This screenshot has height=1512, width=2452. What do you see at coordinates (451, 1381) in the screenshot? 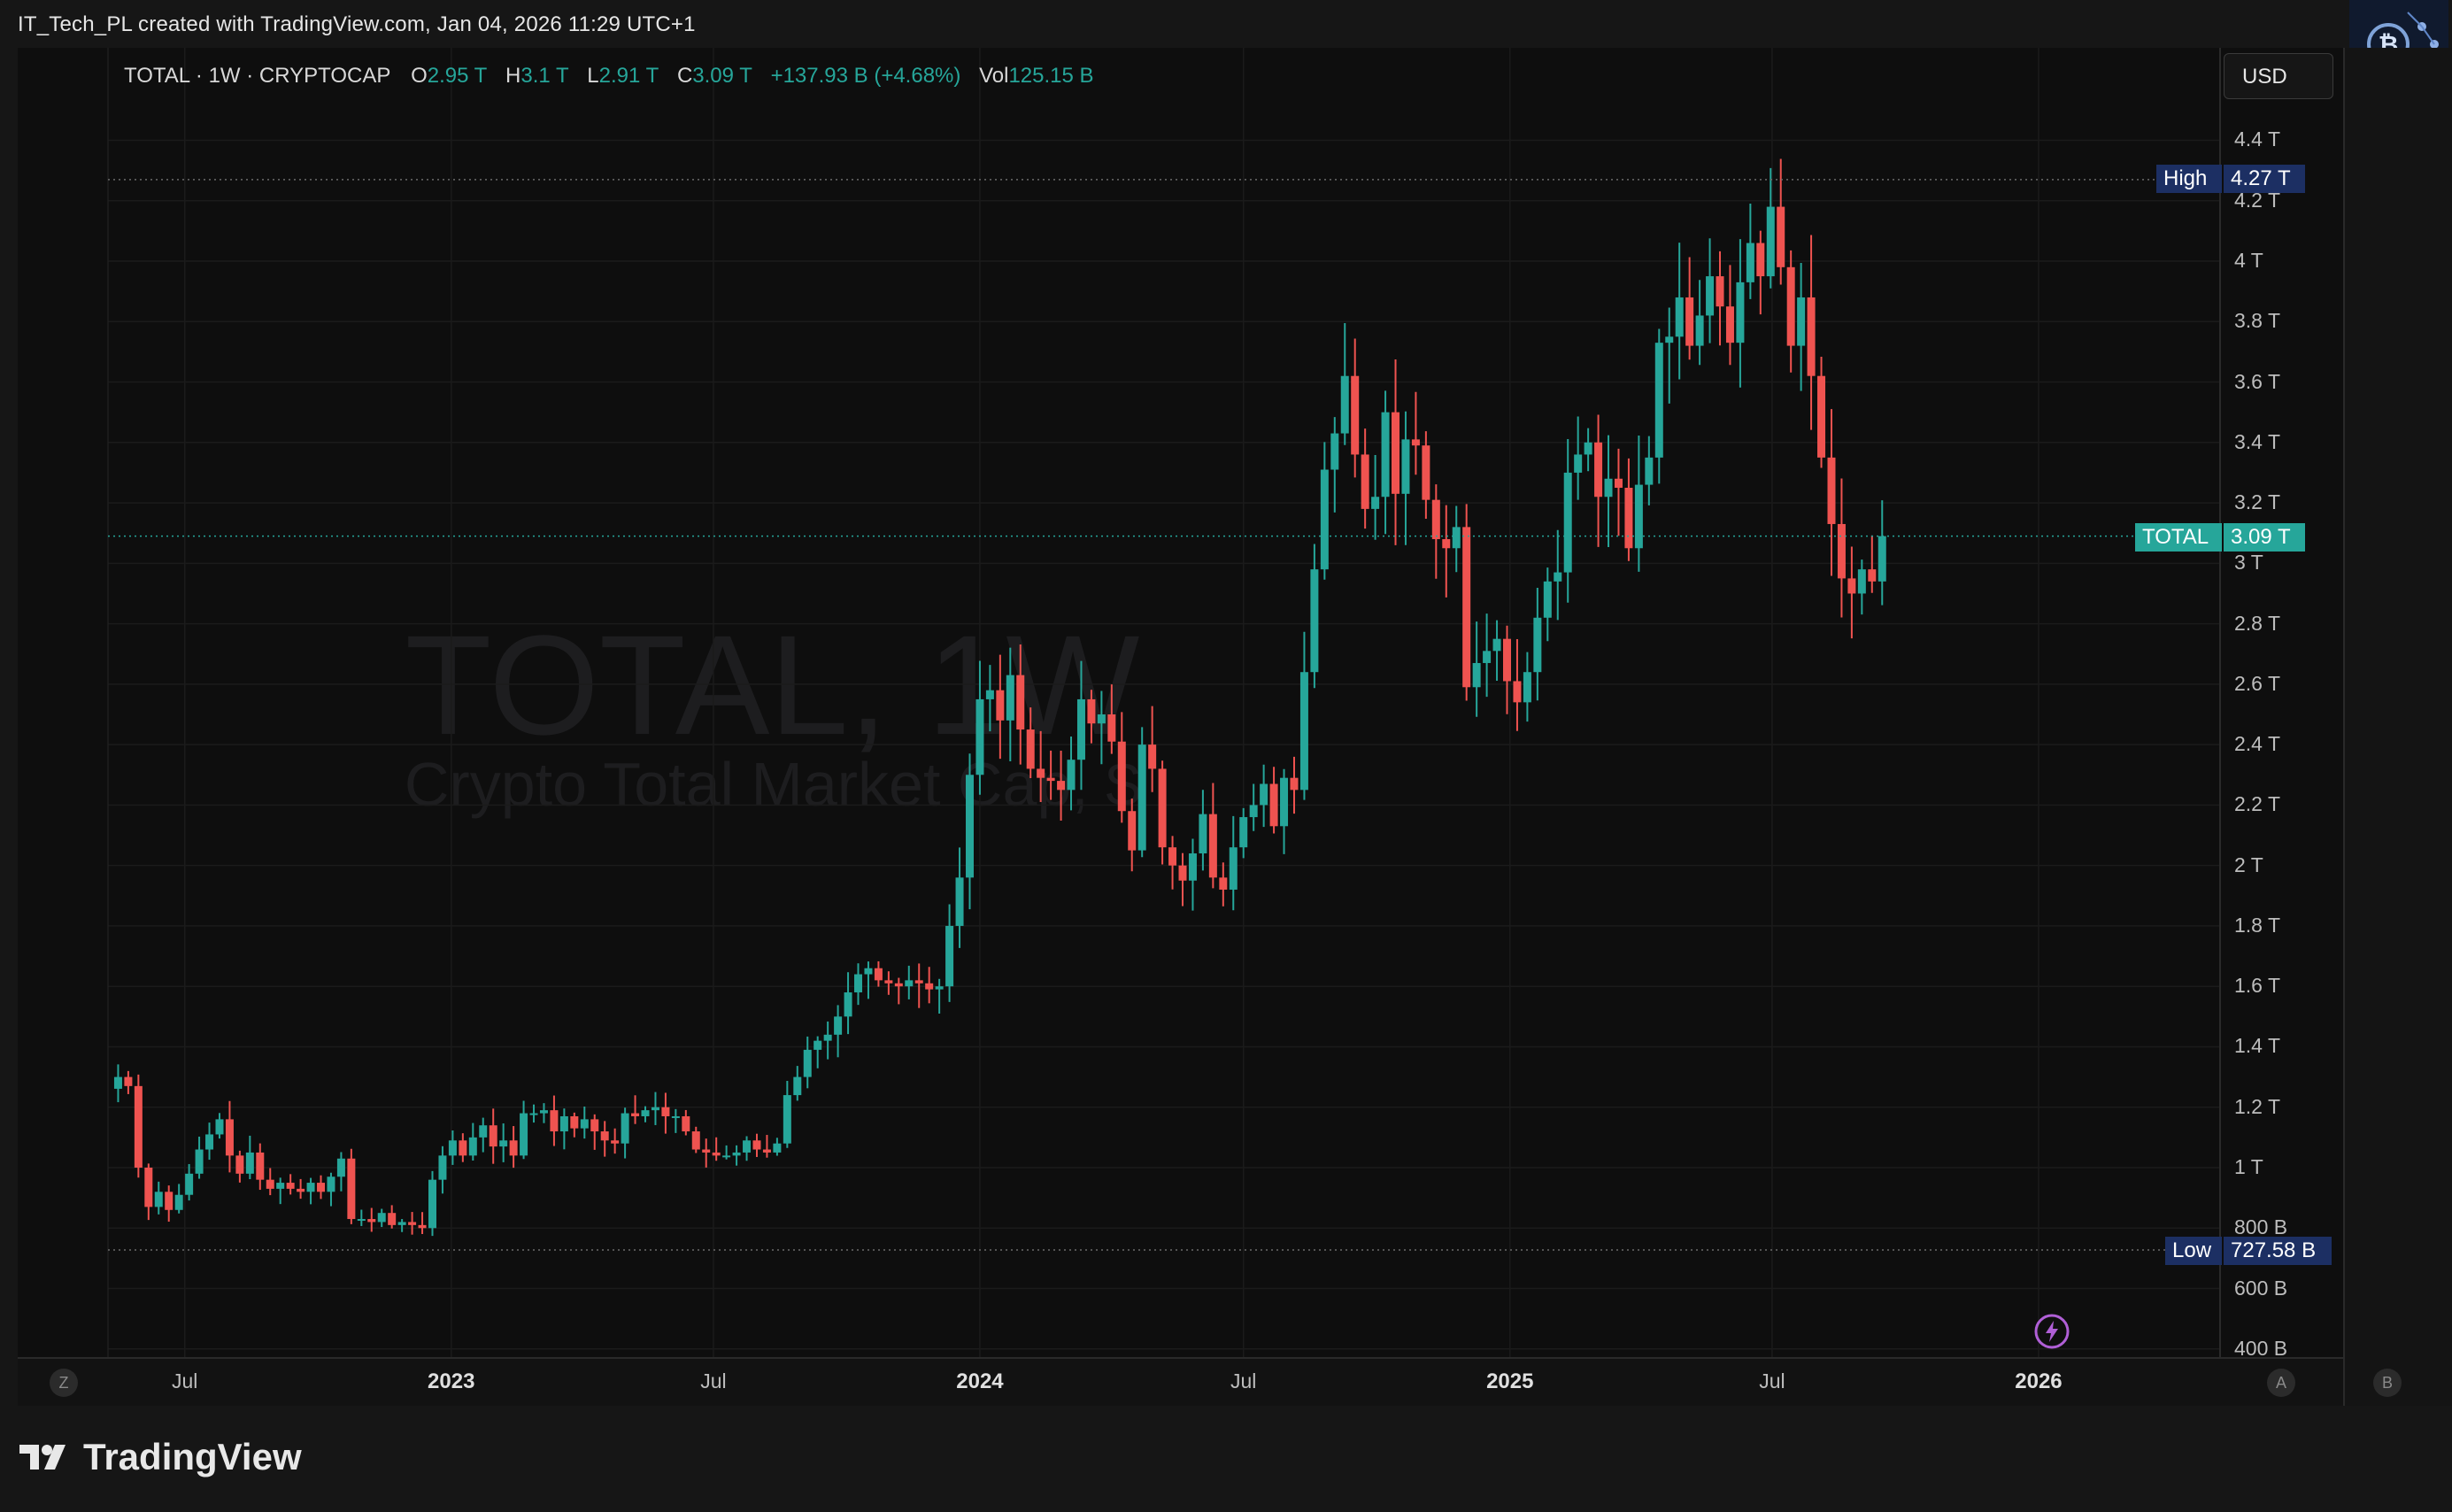
I see `time-tick-label: 2023` at bounding box center [451, 1381].